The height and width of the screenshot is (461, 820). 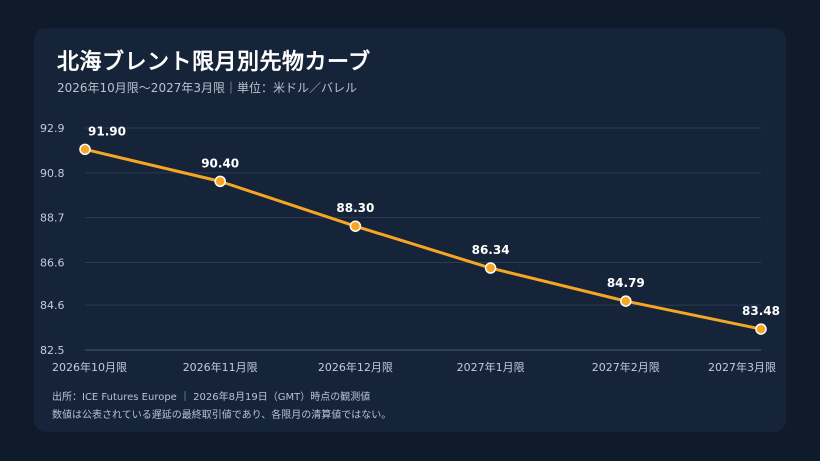 I want to click on data-label: 84.79, so click(x=626, y=283).